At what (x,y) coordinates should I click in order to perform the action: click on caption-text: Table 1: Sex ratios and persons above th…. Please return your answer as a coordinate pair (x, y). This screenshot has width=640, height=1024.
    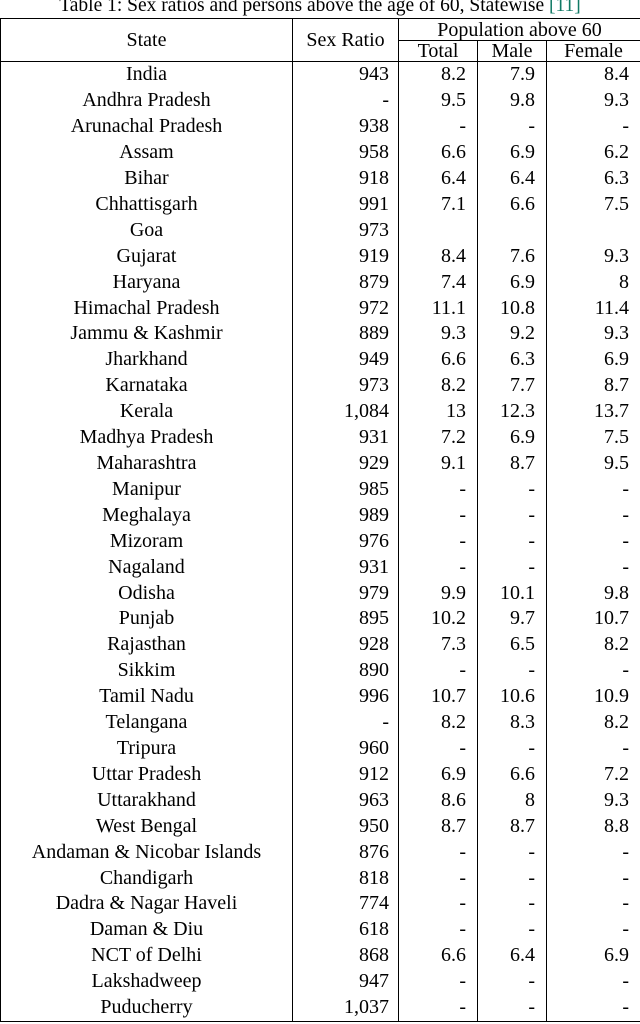
    Looking at the image, I should click on (304, 8).